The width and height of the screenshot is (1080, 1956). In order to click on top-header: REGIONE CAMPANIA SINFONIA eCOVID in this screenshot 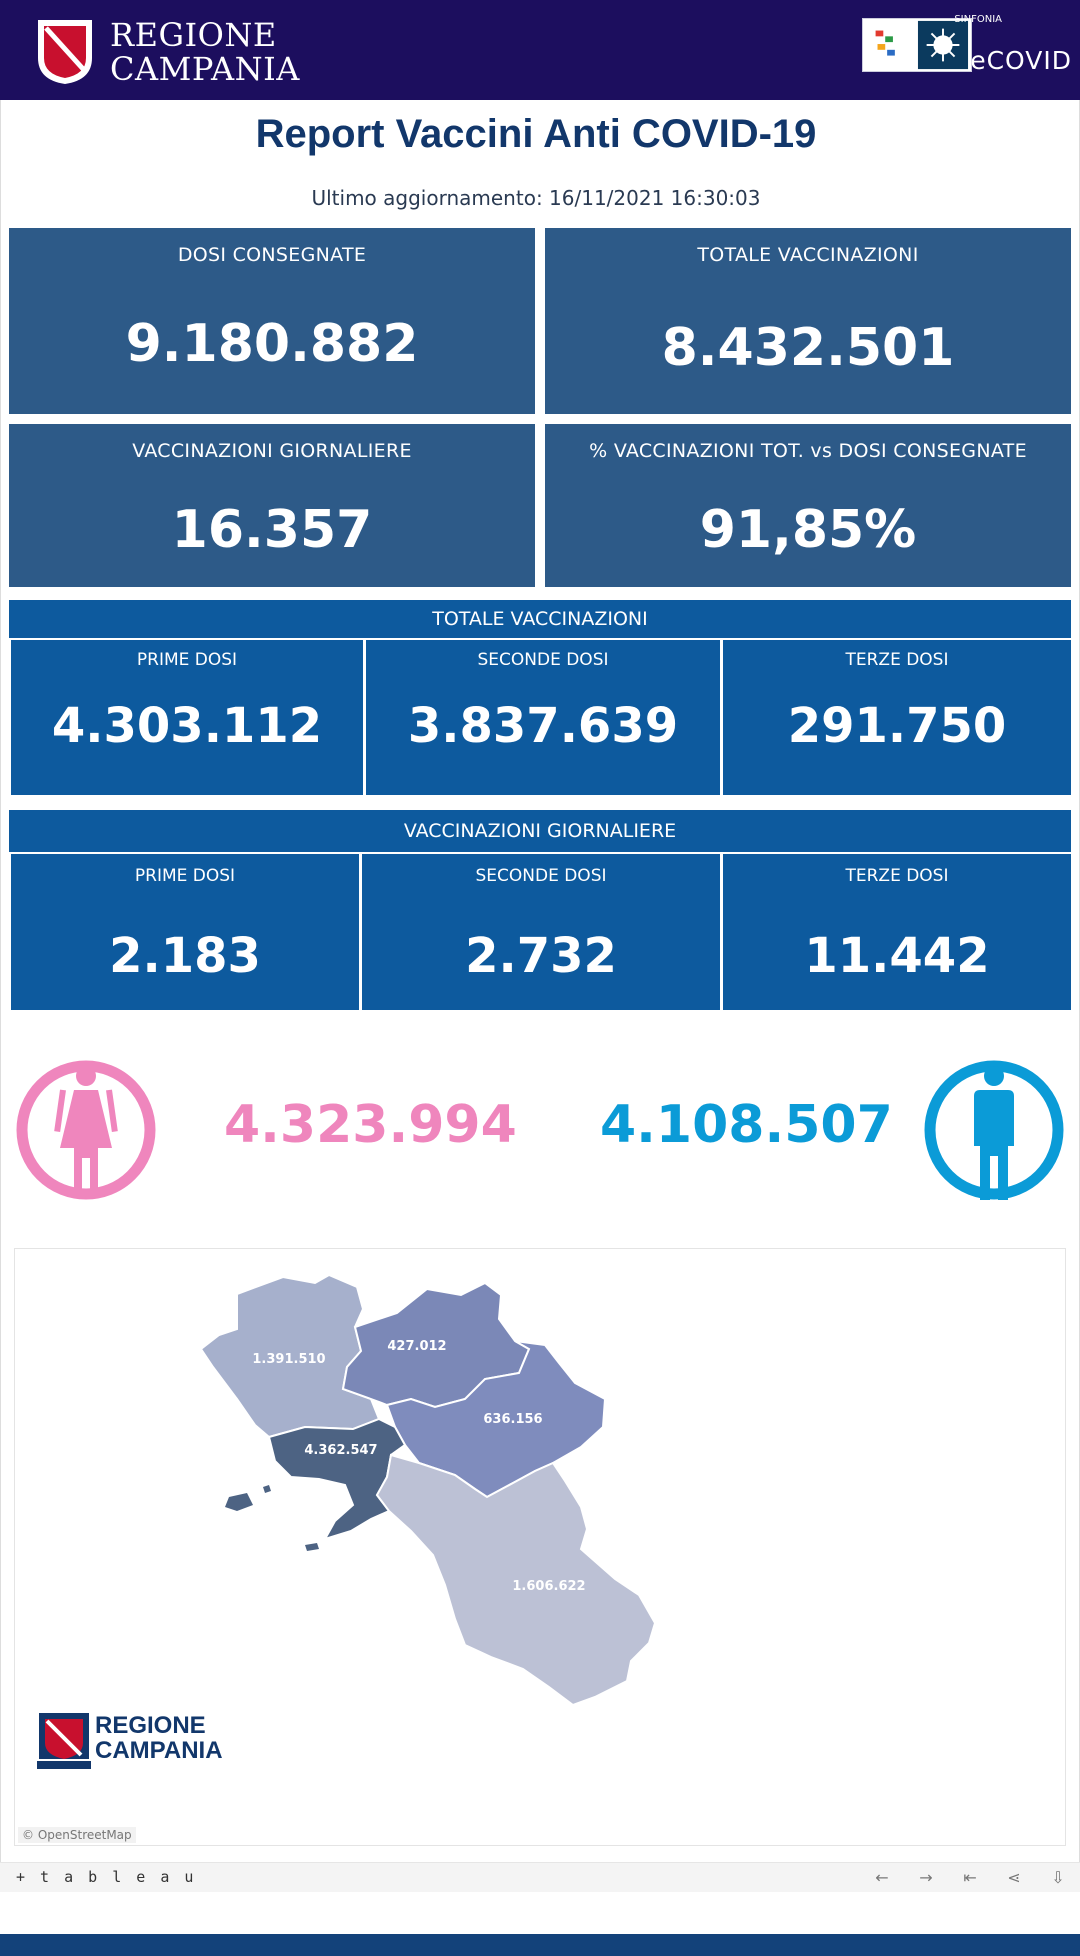, I will do `click(540, 50)`.